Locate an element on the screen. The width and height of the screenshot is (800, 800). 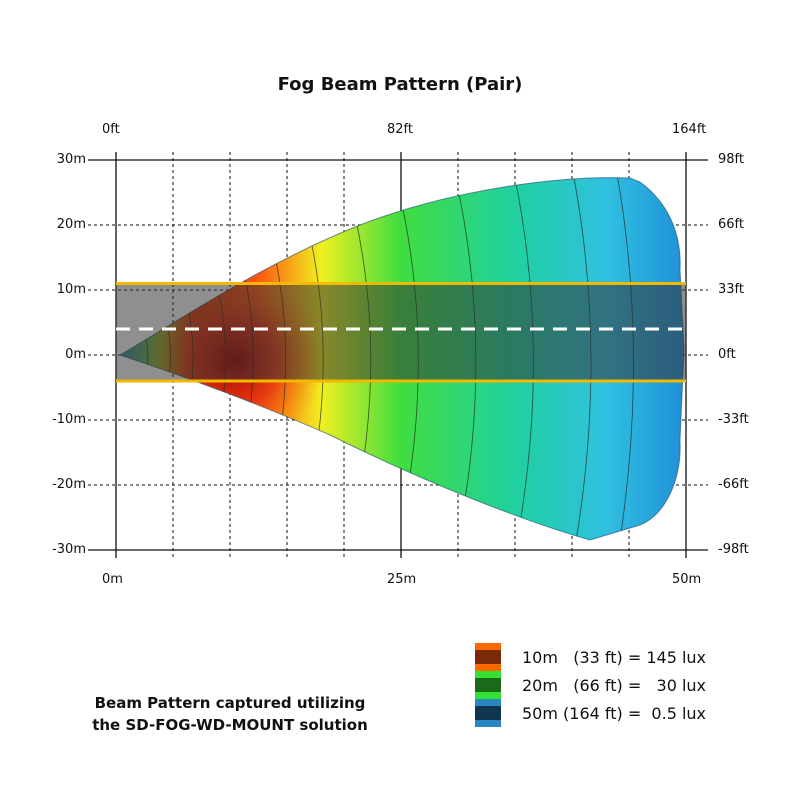
x-tick-label-top: 82ft is located at coordinates (400, 129).